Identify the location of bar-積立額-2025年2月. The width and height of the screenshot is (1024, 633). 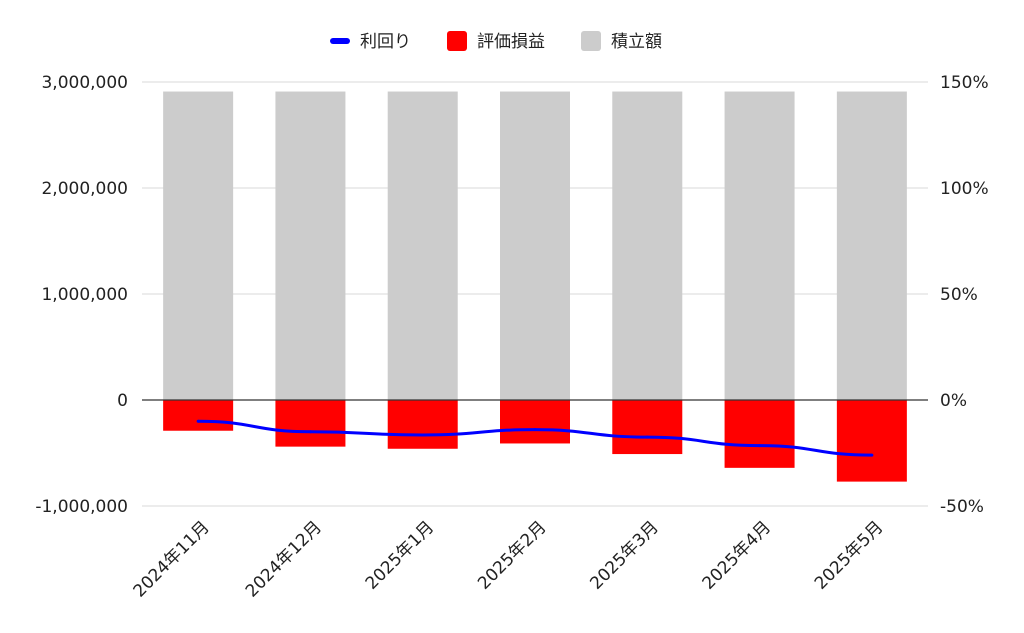
(535, 245).